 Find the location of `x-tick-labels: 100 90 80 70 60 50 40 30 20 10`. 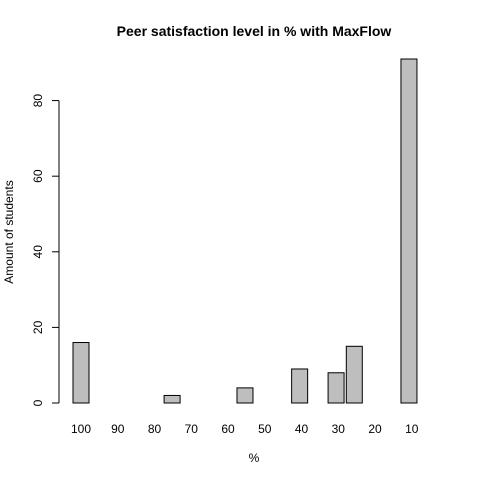

x-tick-labels: 100 90 80 70 60 50 40 30 20 10 is located at coordinates (245, 429).